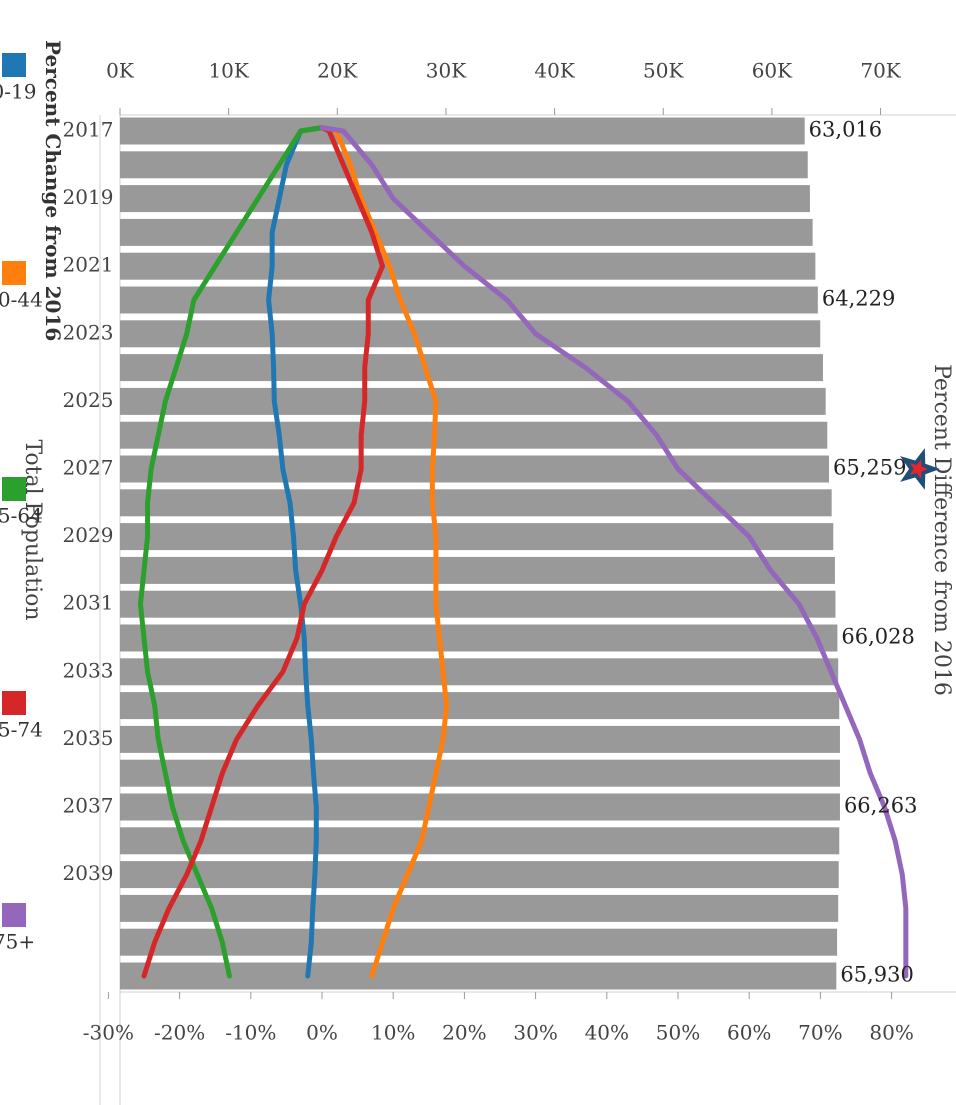 This screenshot has height=1105, width=956. What do you see at coordinates (466, 232) in the screenshot?
I see `bar-2020` at bounding box center [466, 232].